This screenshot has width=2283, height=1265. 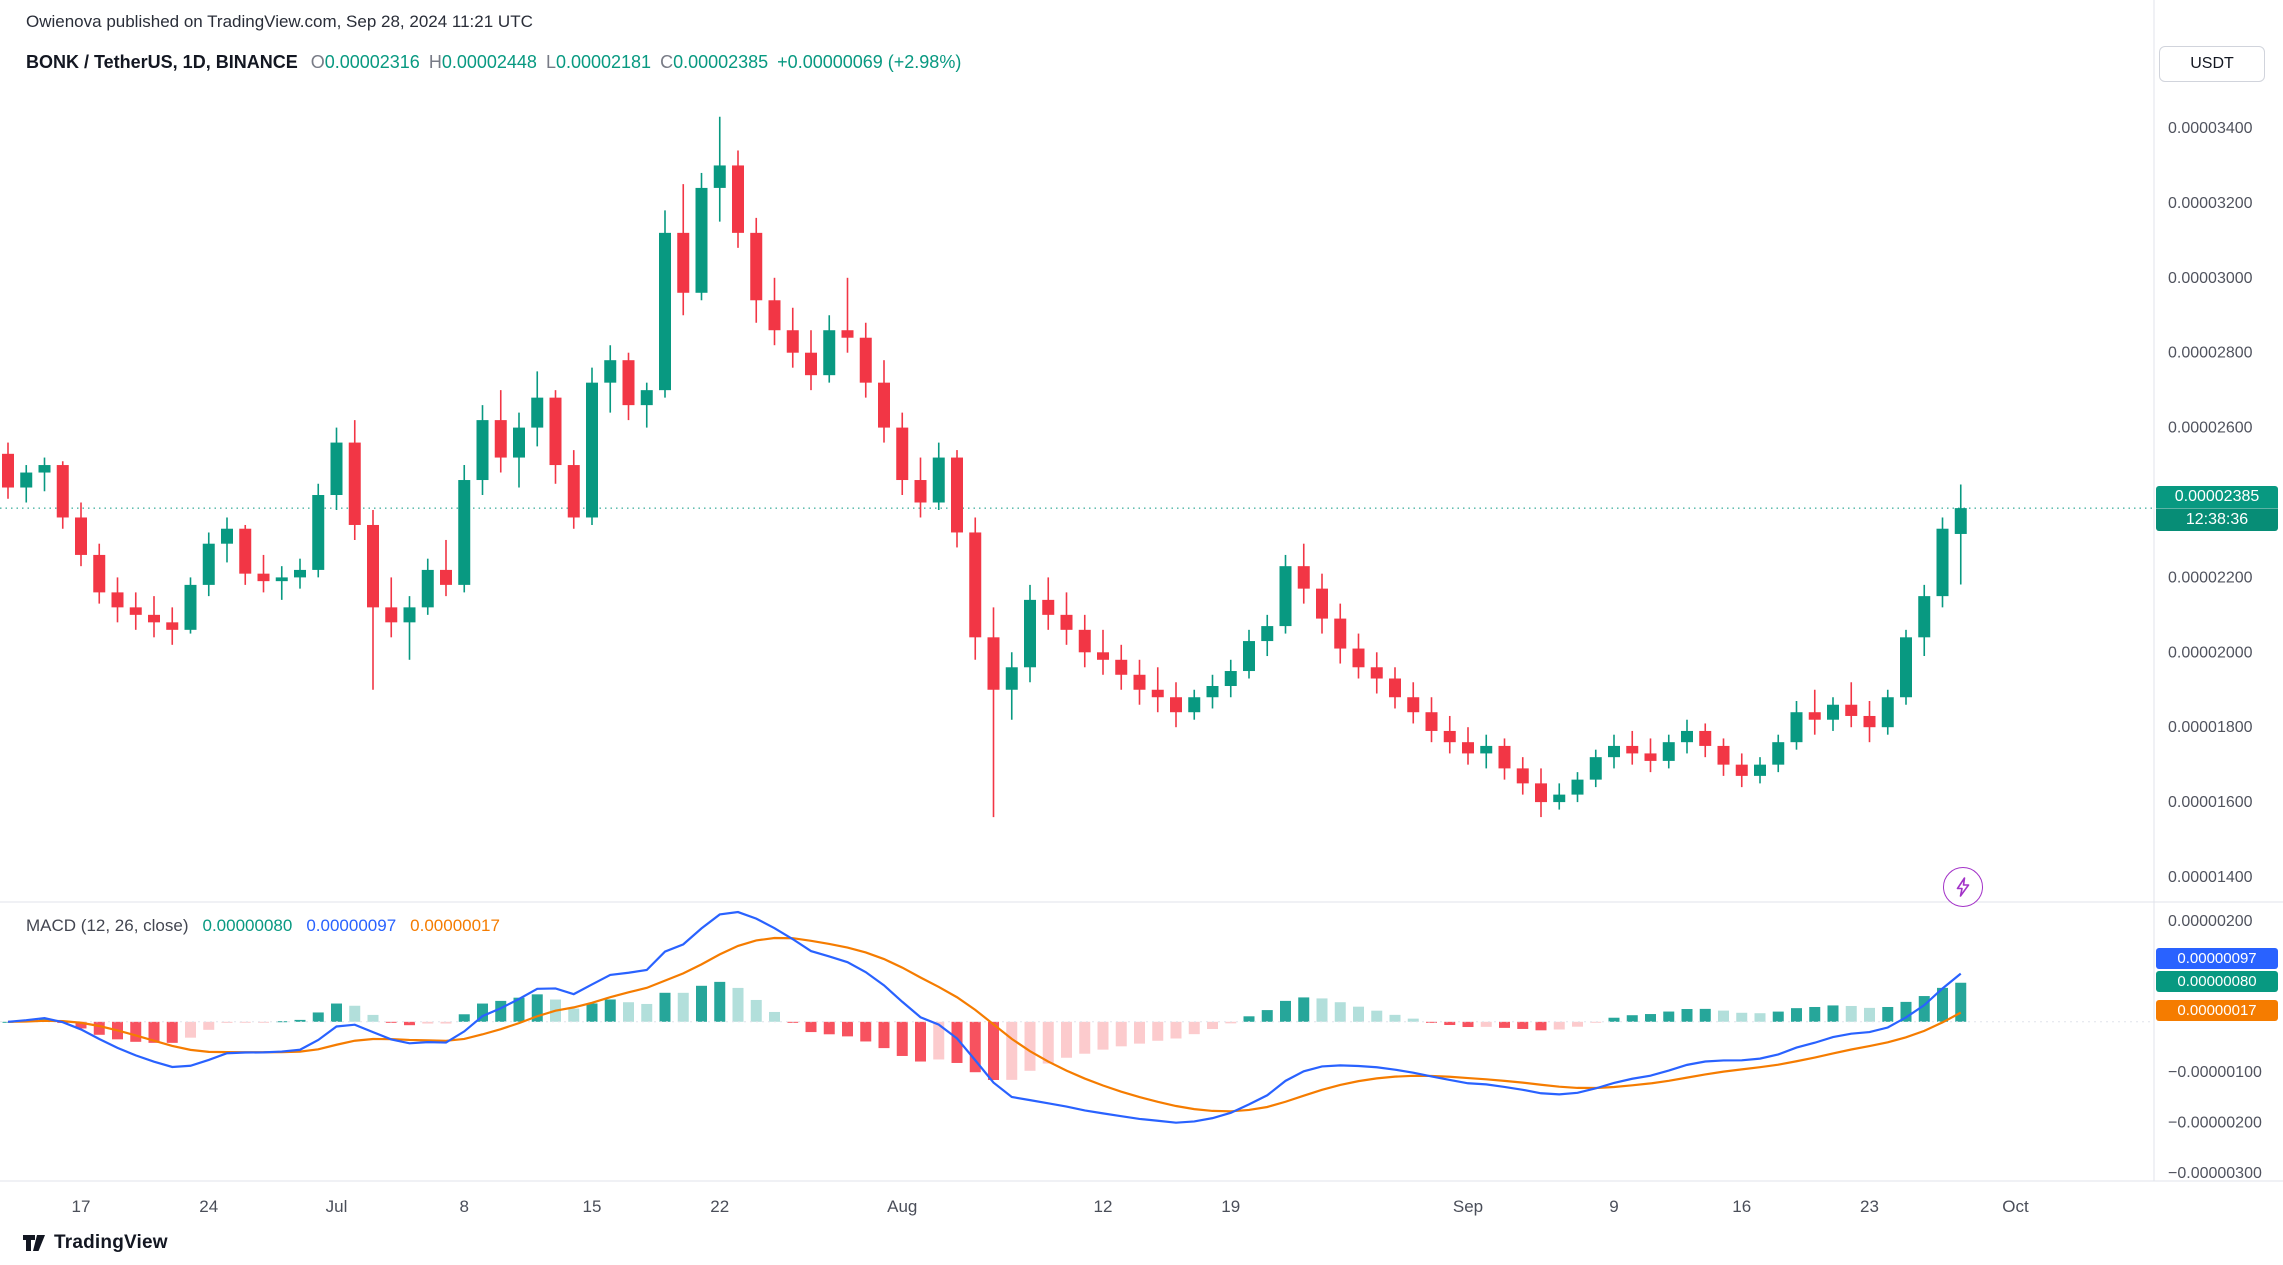 I want to click on macd-title: MACD (12, 26, close), so click(x=107, y=925).